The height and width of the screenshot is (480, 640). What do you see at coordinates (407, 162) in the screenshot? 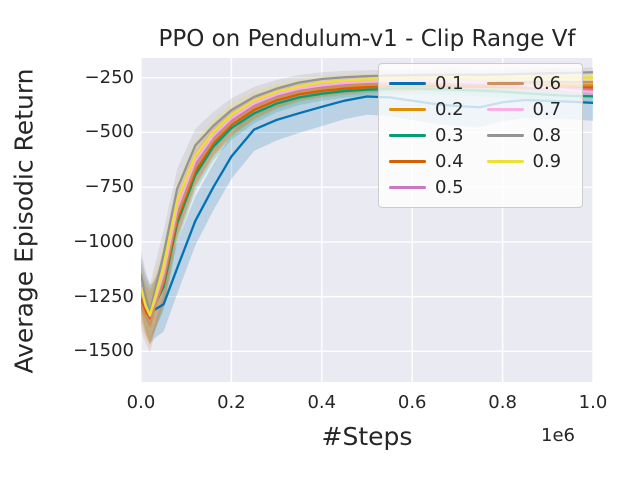
I see `legend-swatch-0.4` at bounding box center [407, 162].